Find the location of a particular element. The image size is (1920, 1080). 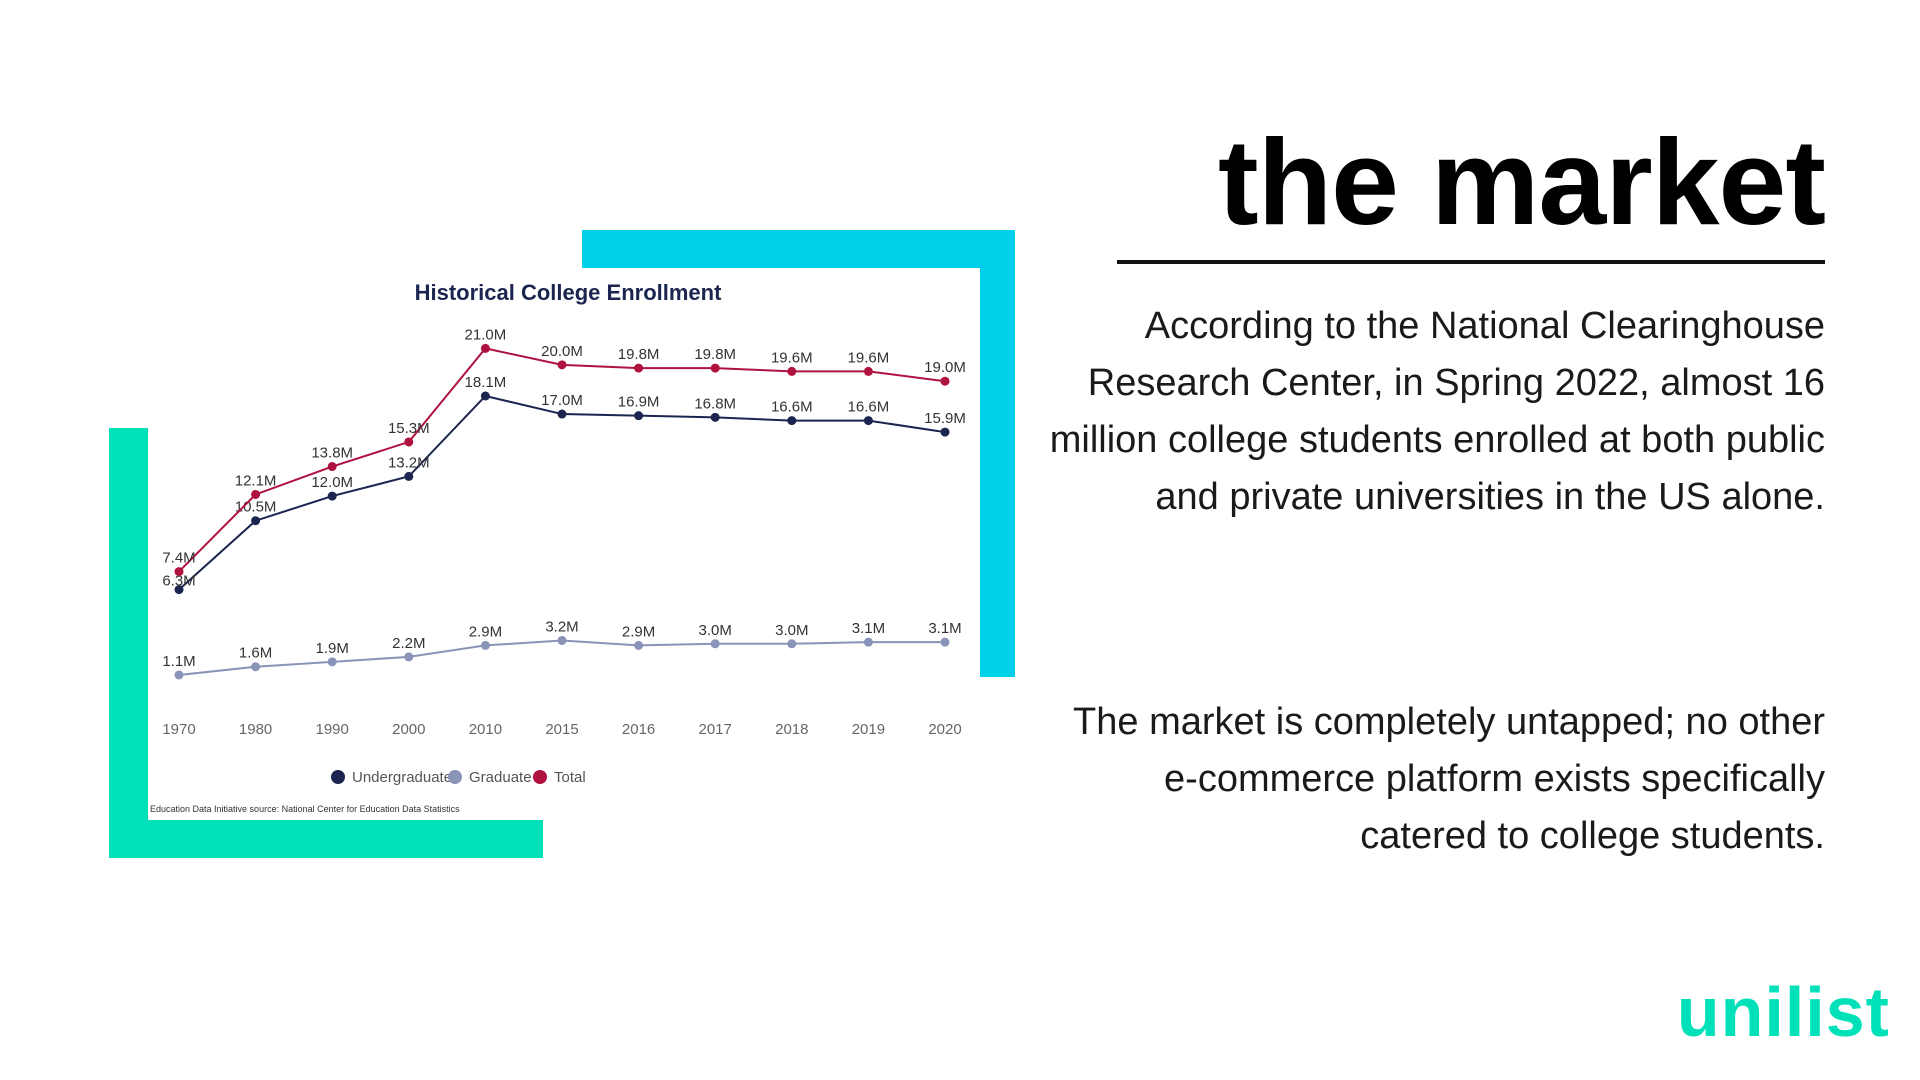

data-label-total: 19.0M is located at coordinates (945, 367).